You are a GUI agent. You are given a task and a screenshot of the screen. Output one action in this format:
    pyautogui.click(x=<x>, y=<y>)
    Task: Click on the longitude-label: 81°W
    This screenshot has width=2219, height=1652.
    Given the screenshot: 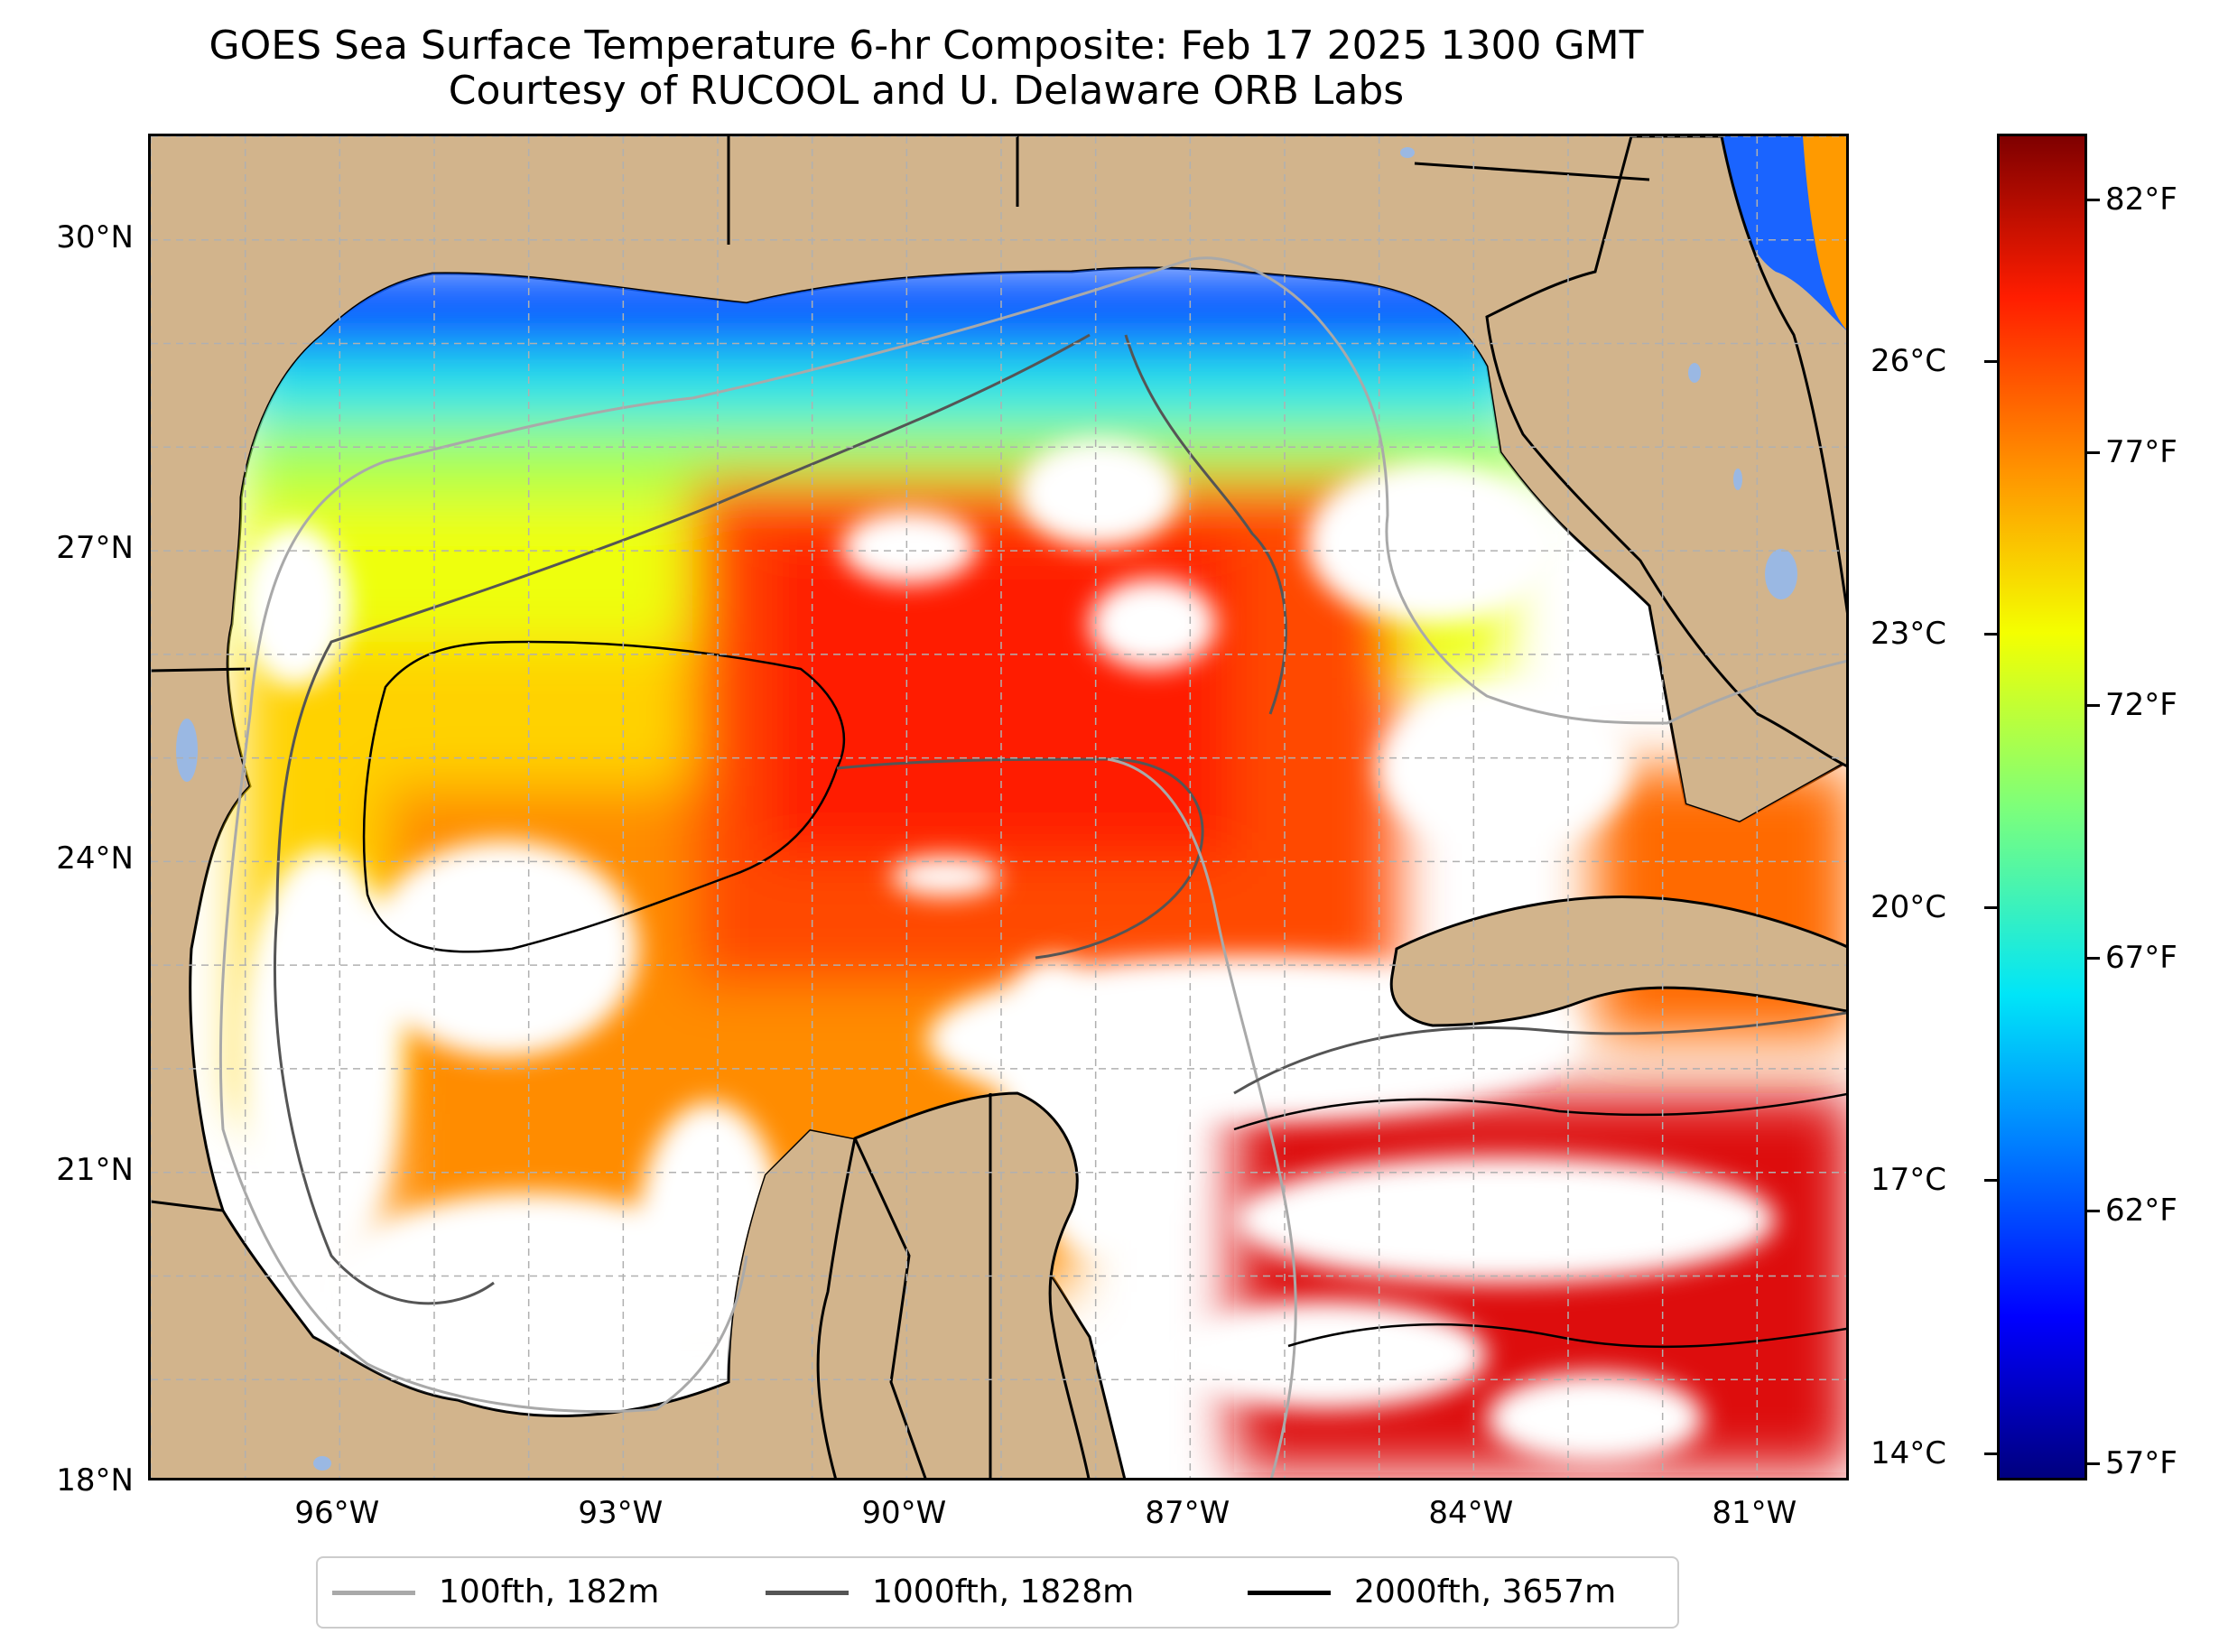 What is the action you would take?
    pyautogui.click(x=1754, y=1513)
    